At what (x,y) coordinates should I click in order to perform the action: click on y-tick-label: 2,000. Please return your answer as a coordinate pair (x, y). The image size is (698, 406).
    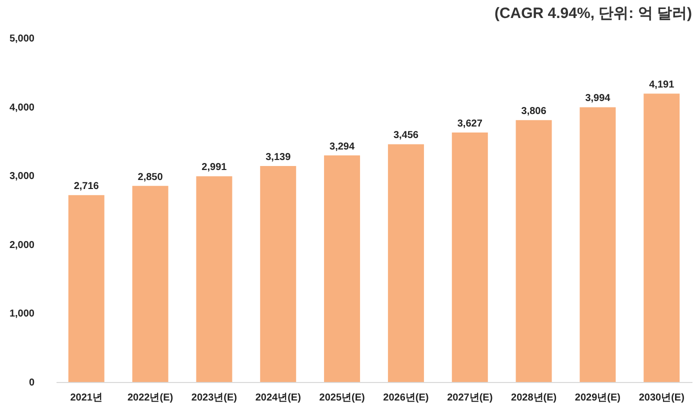
    Looking at the image, I should click on (22, 245).